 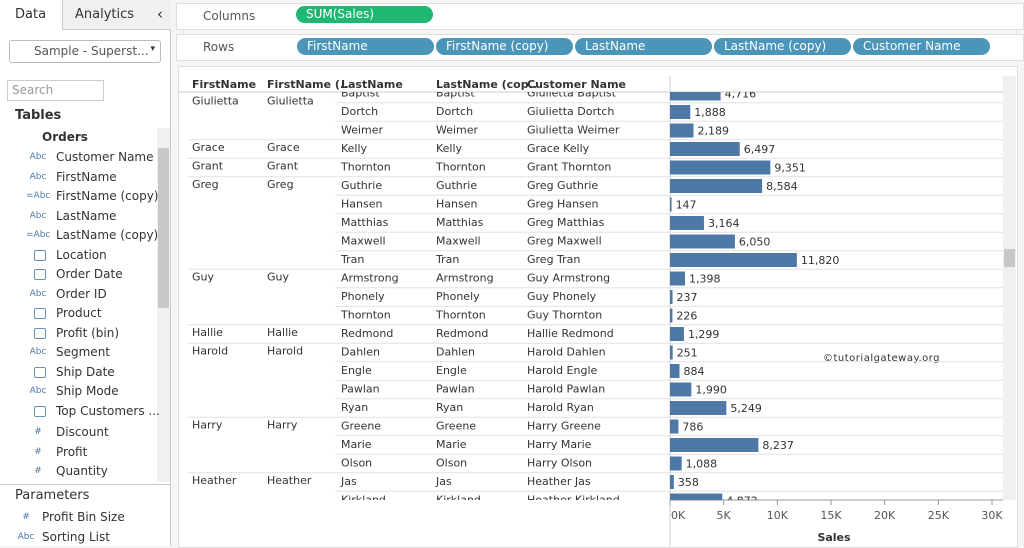 I want to click on tab: Data, so click(x=31, y=14).